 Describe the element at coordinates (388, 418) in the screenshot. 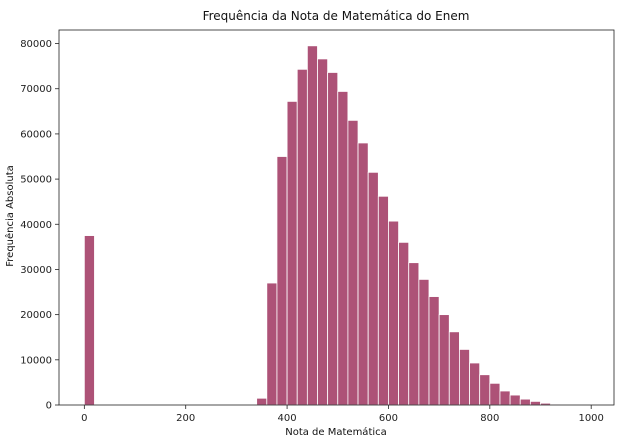

I see `x-tick-label-3: 600` at that location.